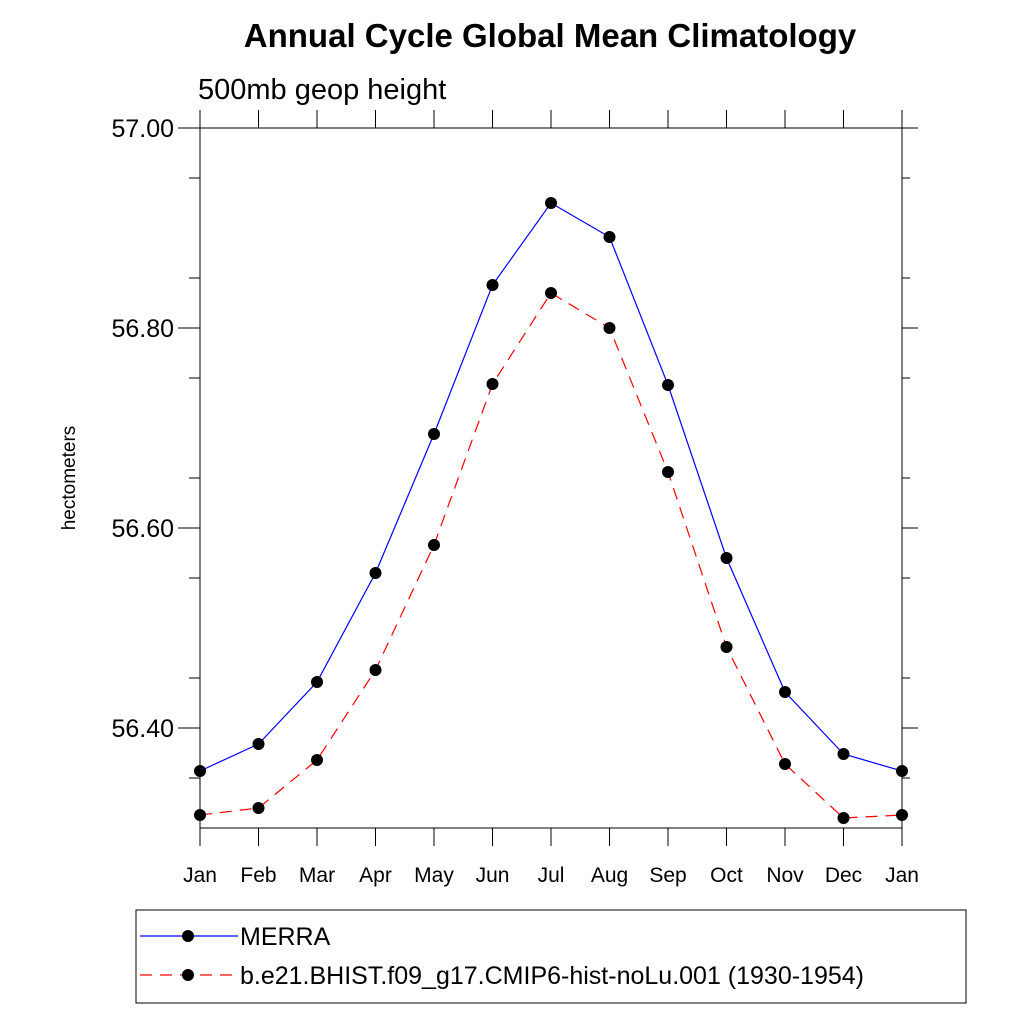  What do you see at coordinates (434, 875) in the screenshot?
I see `x-tick-label: May` at bounding box center [434, 875].